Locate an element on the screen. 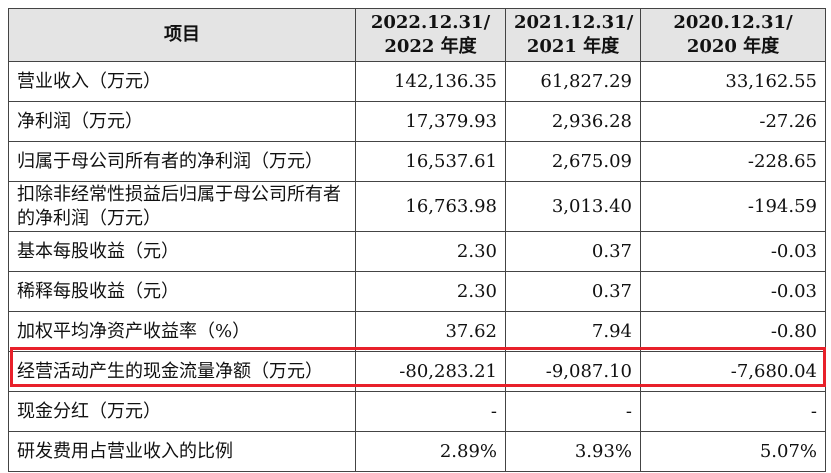 The width and height of the screenshot is (831, 473). row-label: 经营活动产生的现金流量净额（万元） is located at coordinates (182, 371).